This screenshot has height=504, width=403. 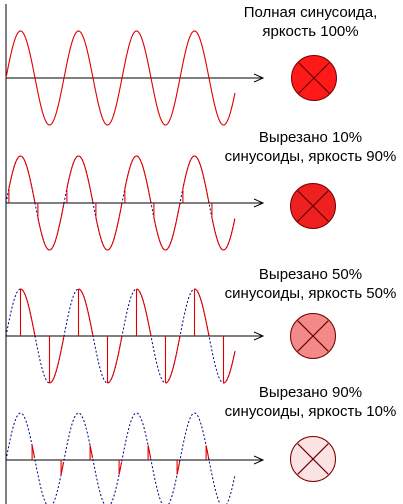 What do you see at coordinates (310, 411) in the screenshot?
I see `caption-line: синусоиды, яркость 10%` at bounding box center [310, 411].